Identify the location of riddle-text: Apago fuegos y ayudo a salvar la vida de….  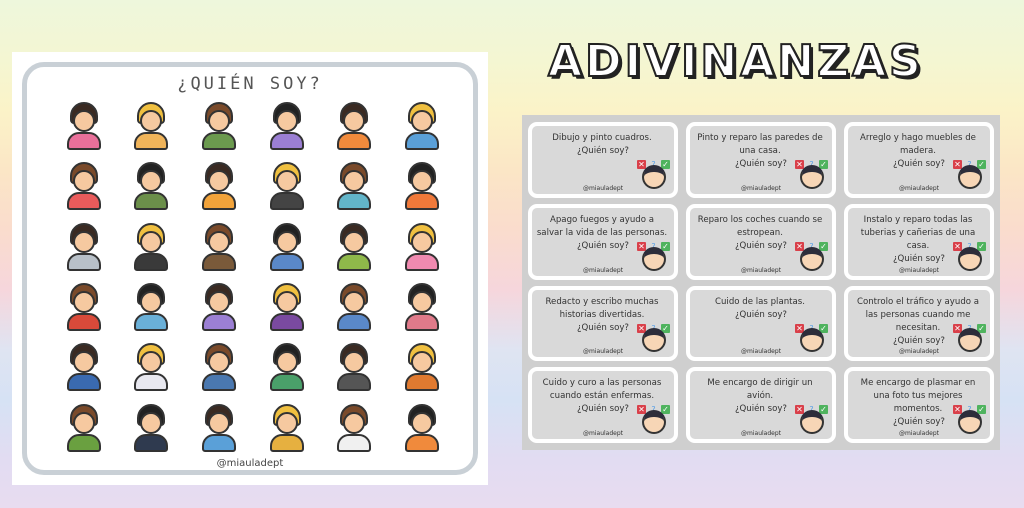
(602, 226).